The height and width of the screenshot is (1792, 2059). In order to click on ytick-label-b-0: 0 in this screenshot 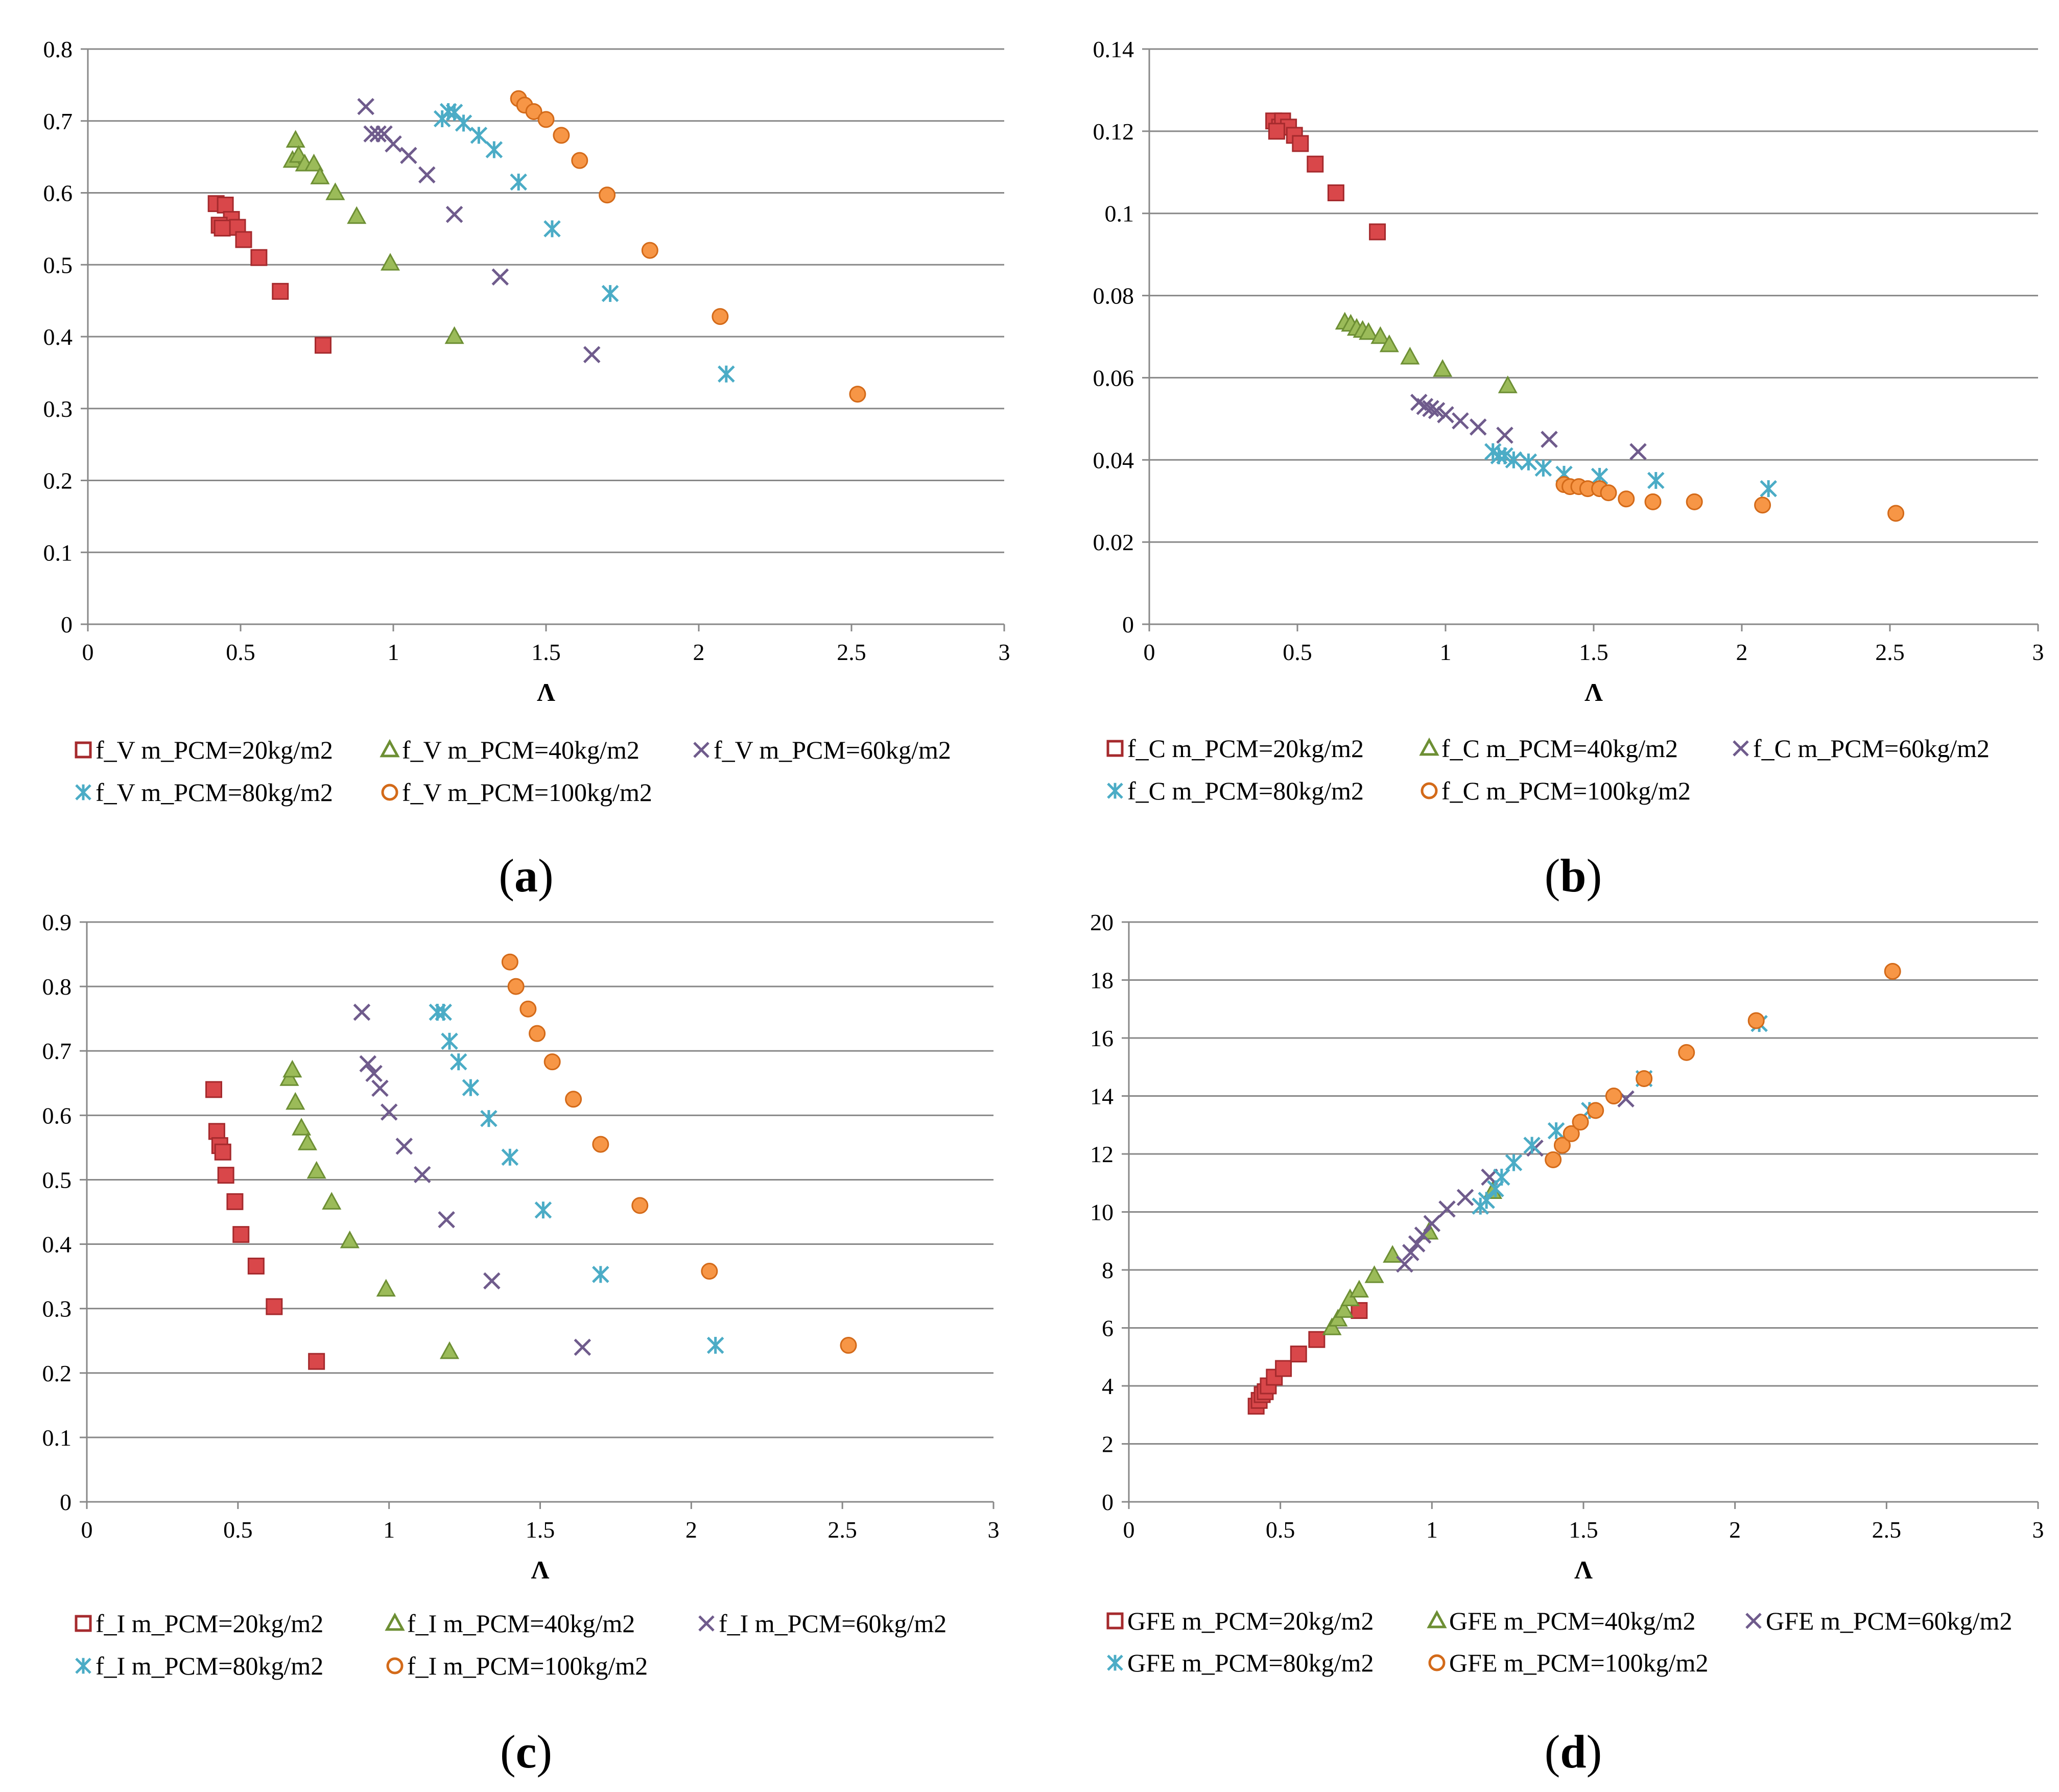, I will do `click(1128, 625)`.